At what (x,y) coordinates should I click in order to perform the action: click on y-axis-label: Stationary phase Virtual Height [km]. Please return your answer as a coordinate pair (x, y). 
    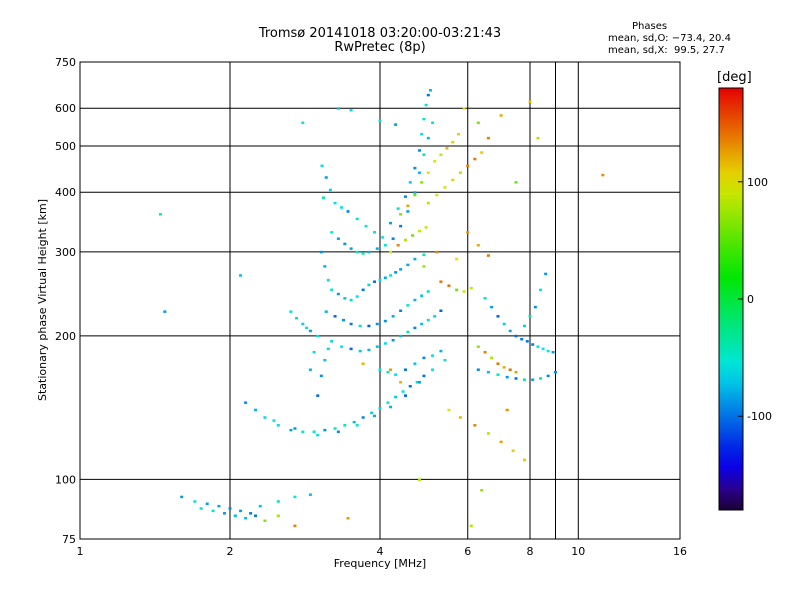
    Looking at the image, I should click on (42, 300).